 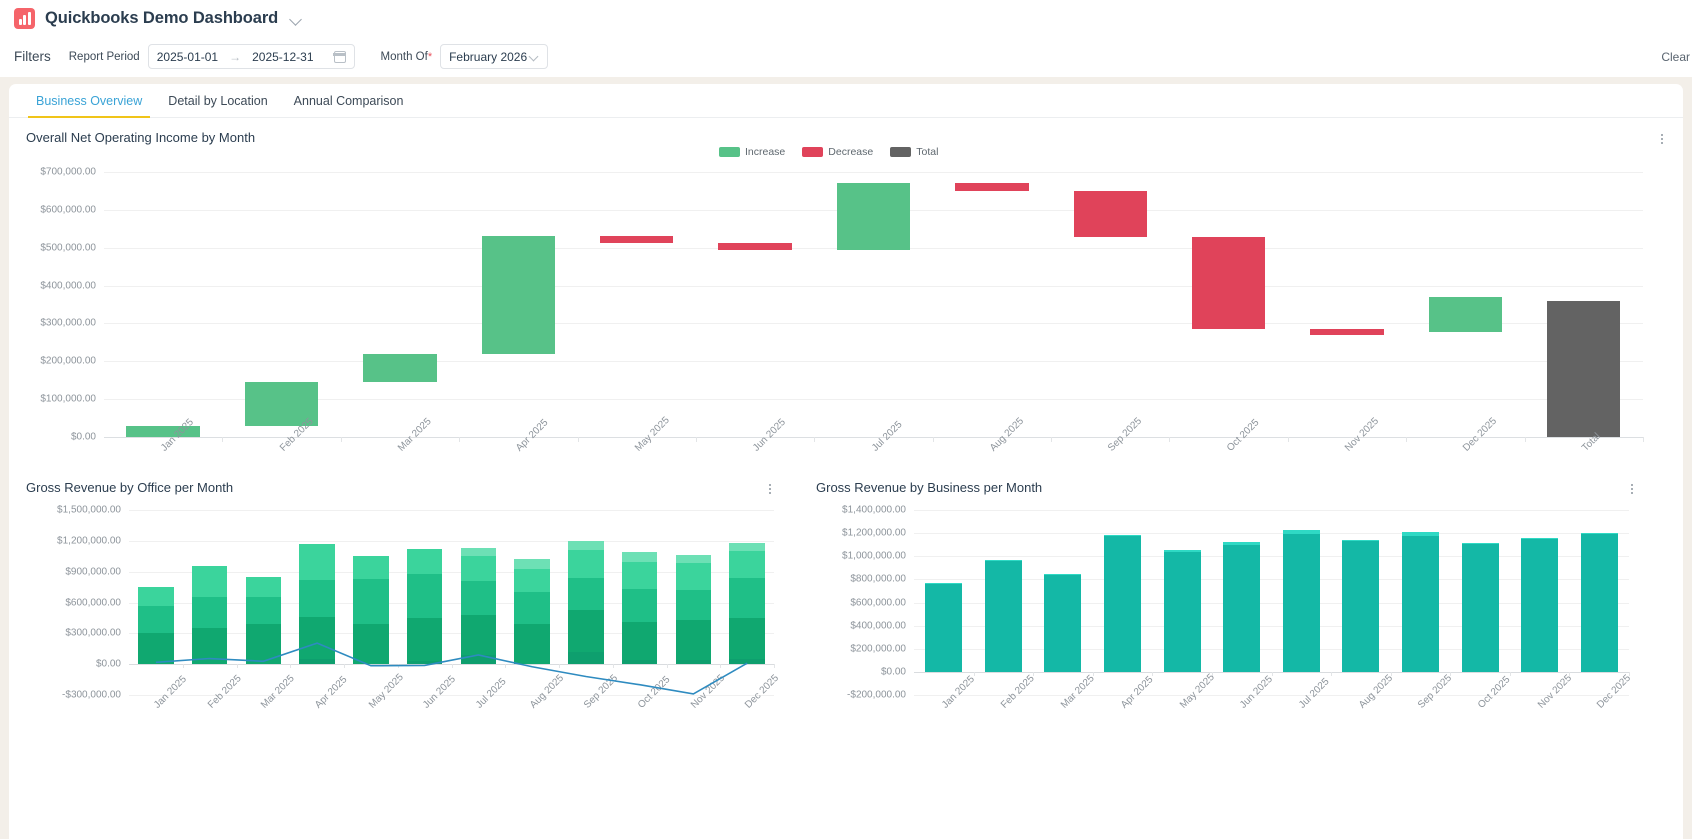 What do you see at coordinates (339, 56) in the screenshot?
I see `calendar-icon` at bounding box center [339, 56].